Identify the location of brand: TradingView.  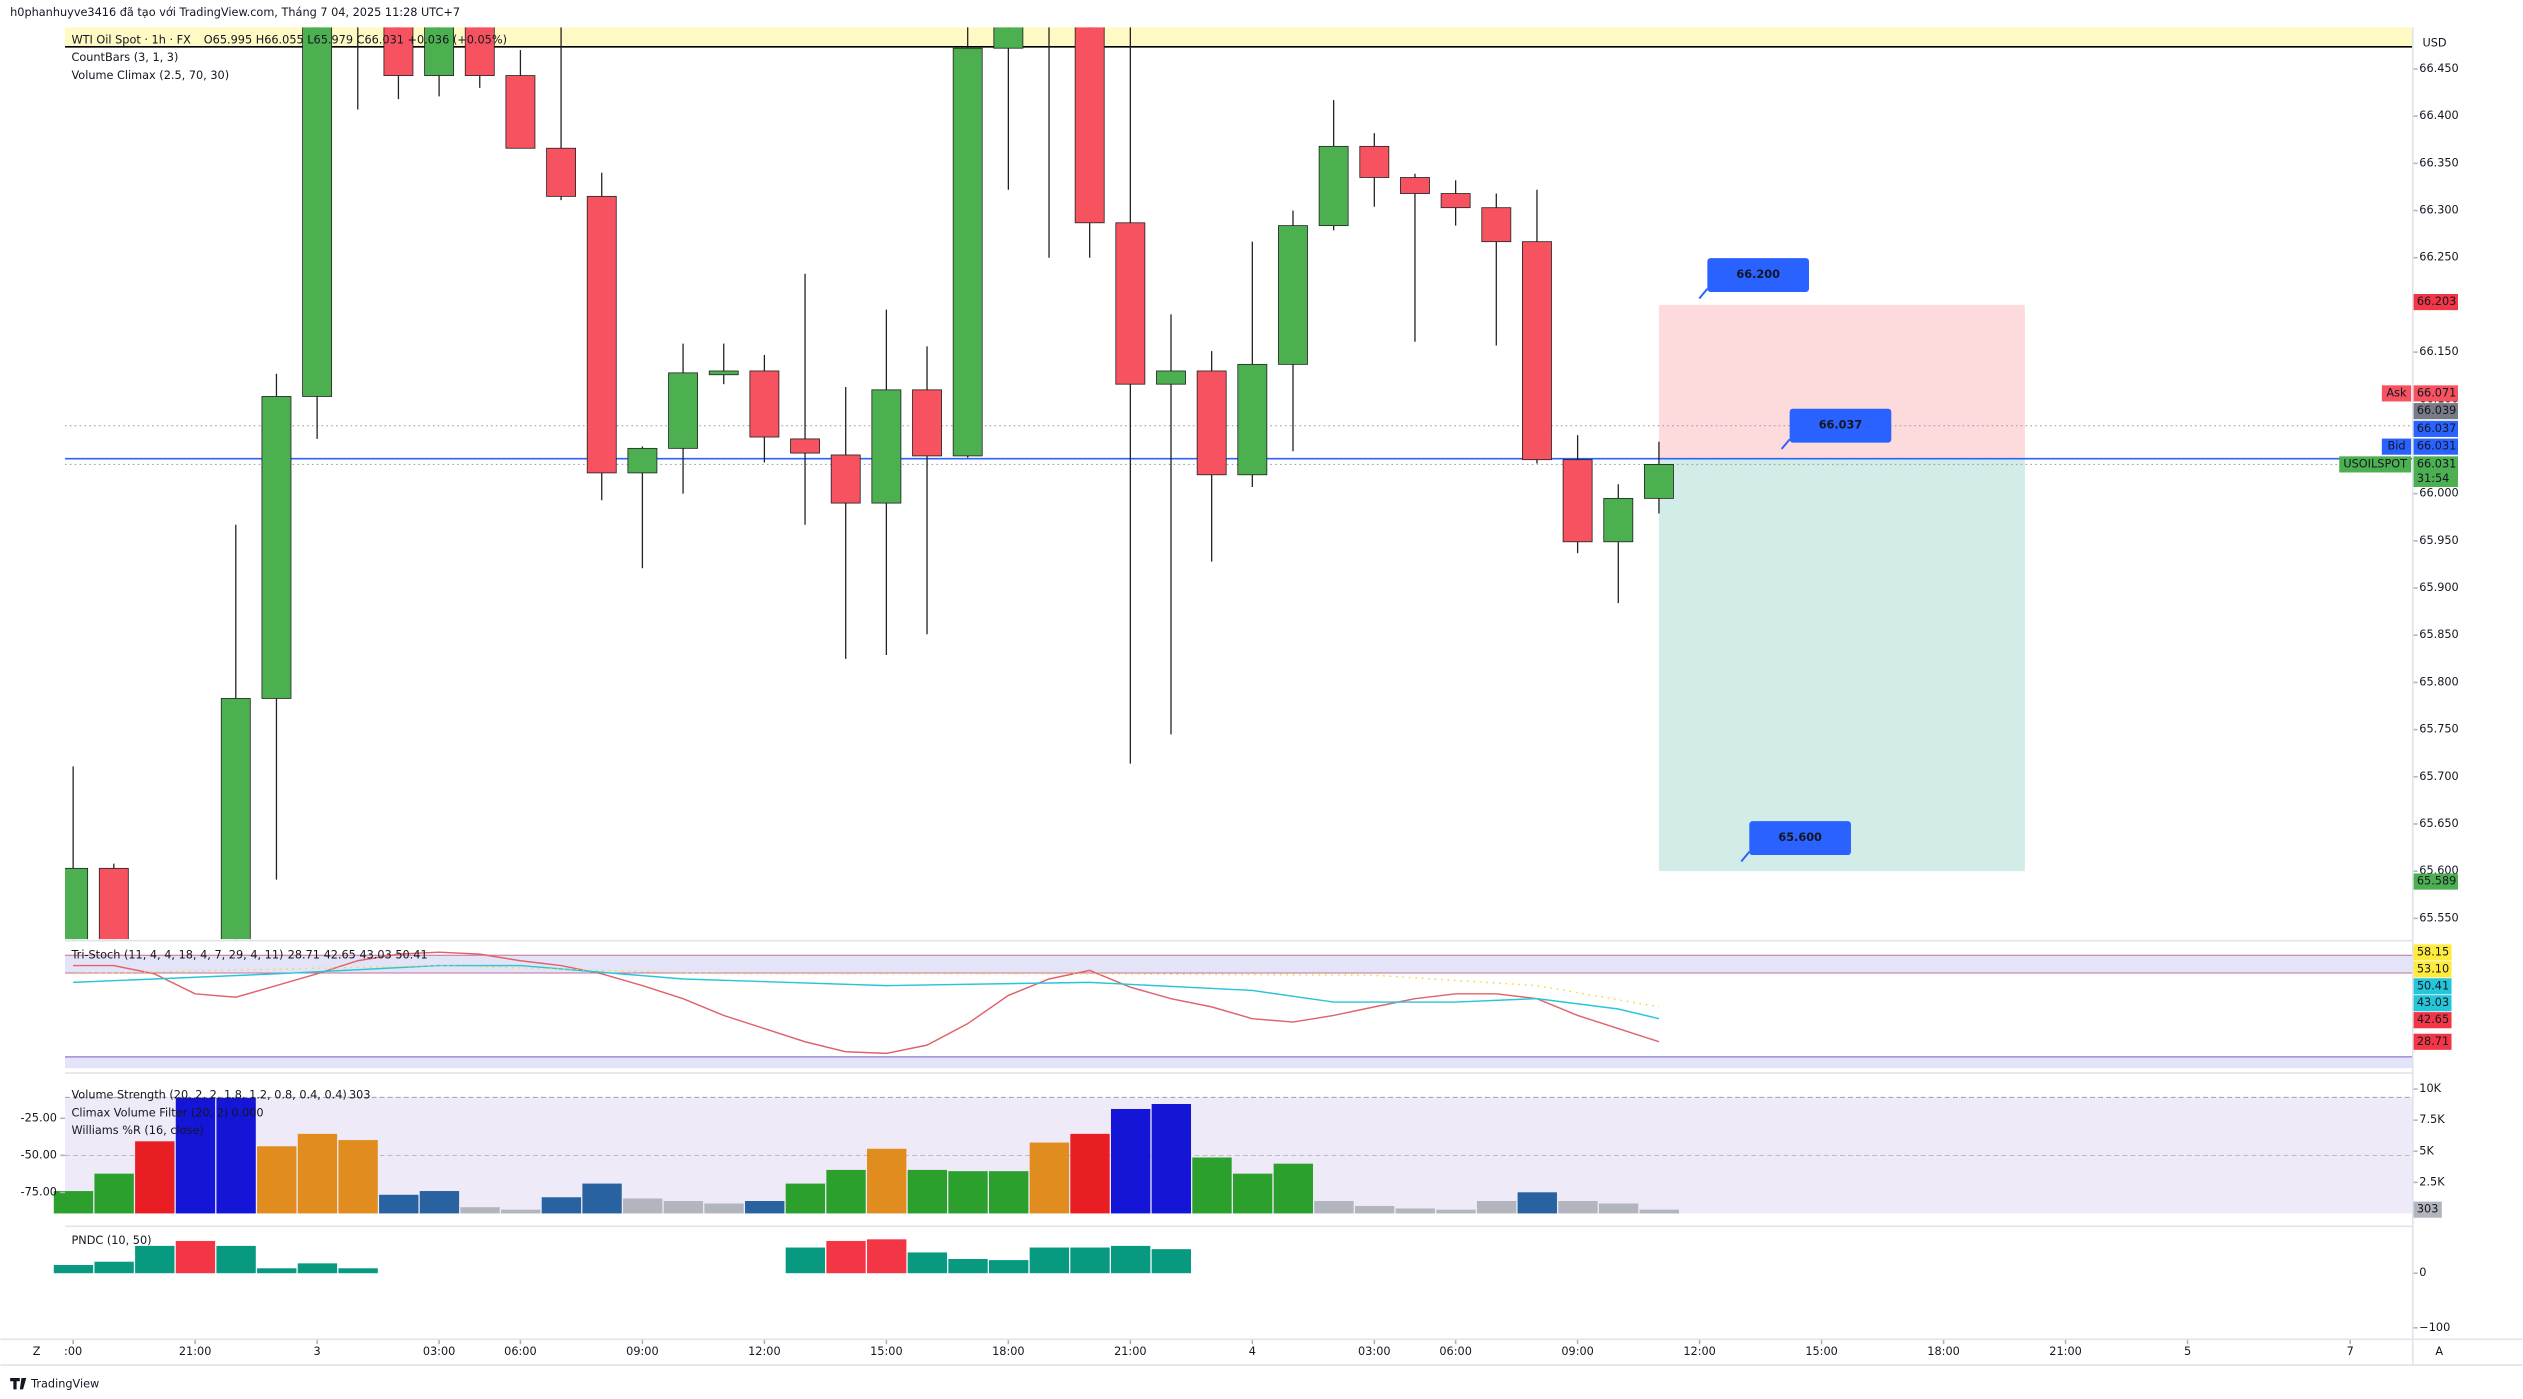
(64, 1383).